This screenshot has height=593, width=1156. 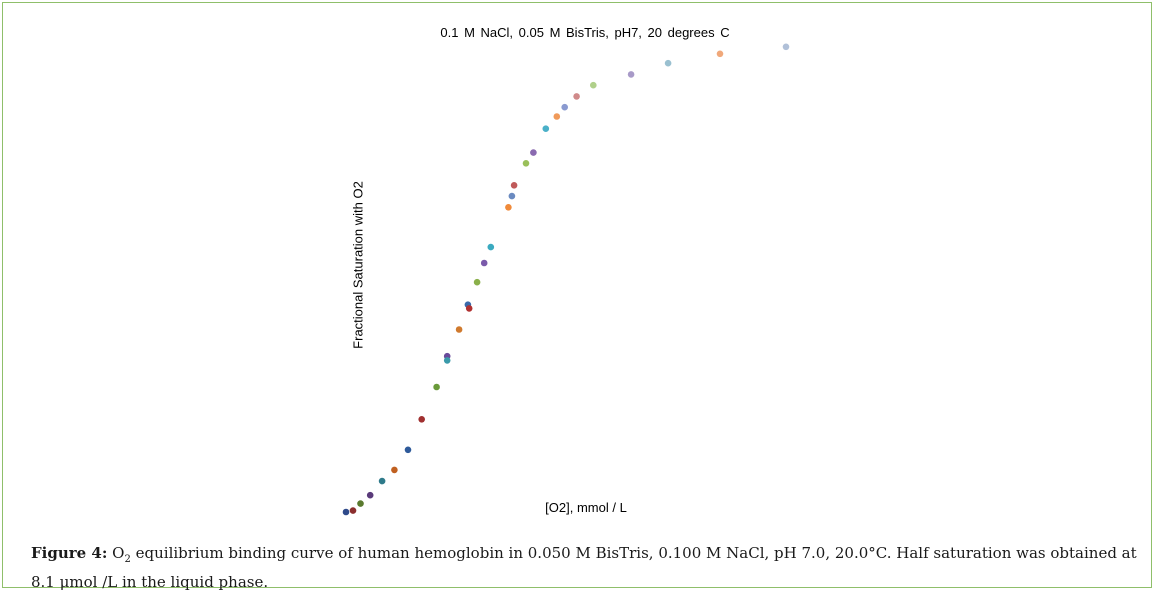 I want to click on caption-o-subscript: 2, so click(x=127, y=559).